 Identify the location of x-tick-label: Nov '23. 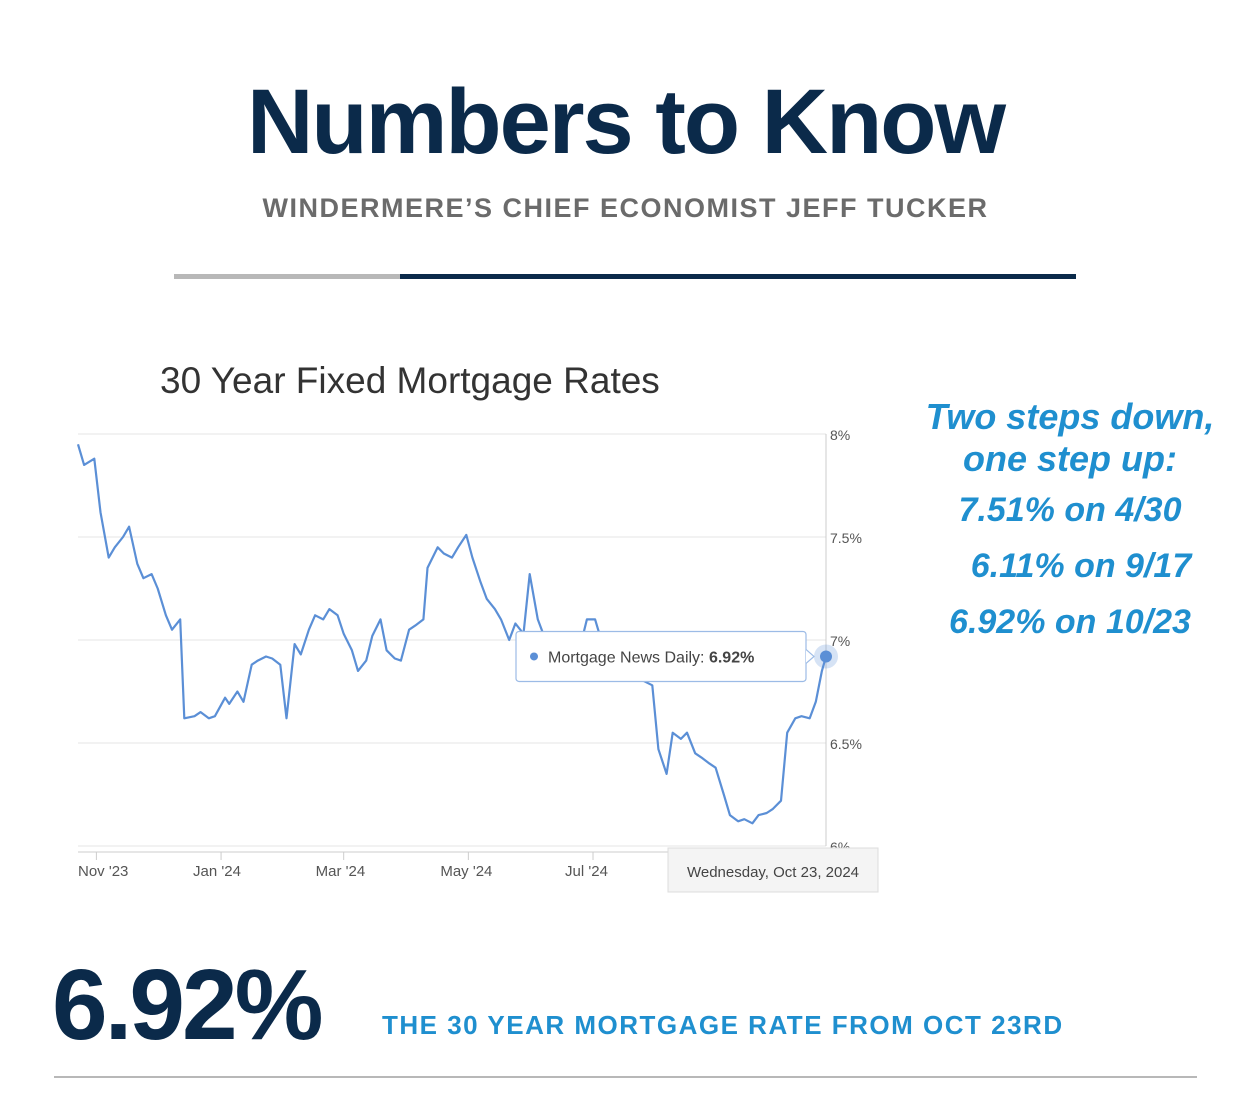
(103, 871).